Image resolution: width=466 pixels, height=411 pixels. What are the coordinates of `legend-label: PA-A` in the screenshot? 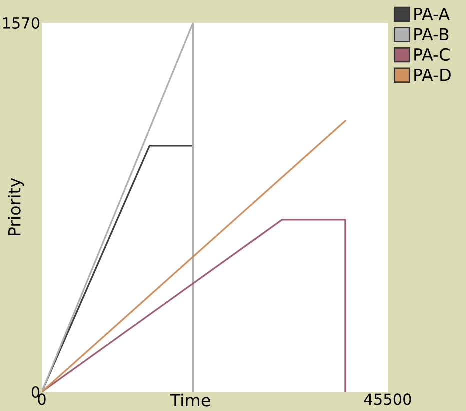 It's located at (432, 14).